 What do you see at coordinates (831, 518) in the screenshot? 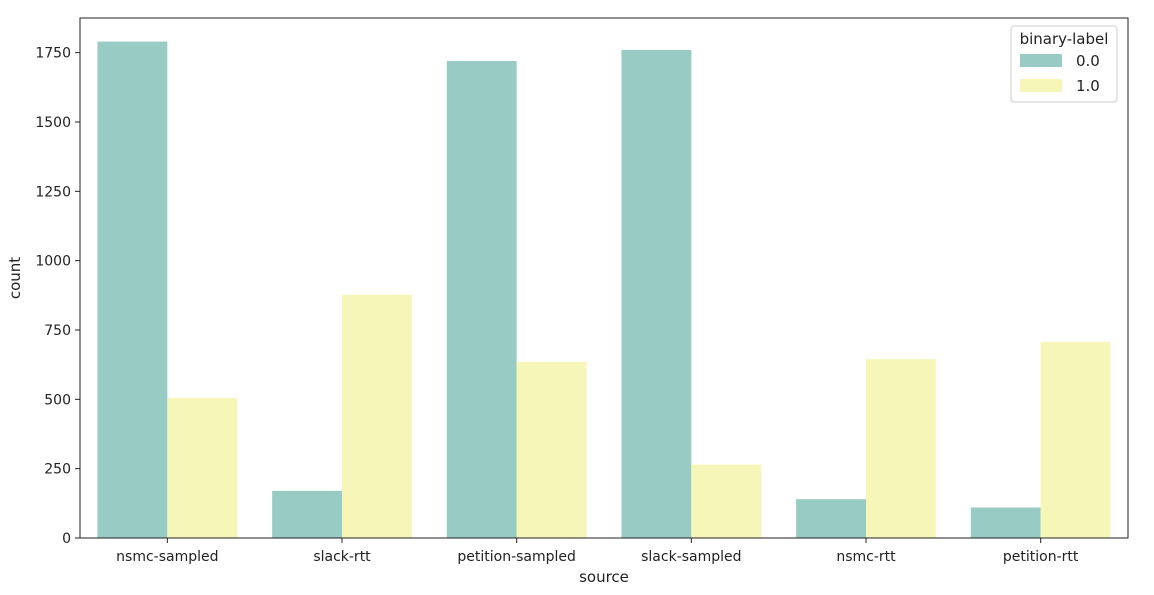
I see `bar-nsmc-rtt-0.0` at bounding box center [831, 518].